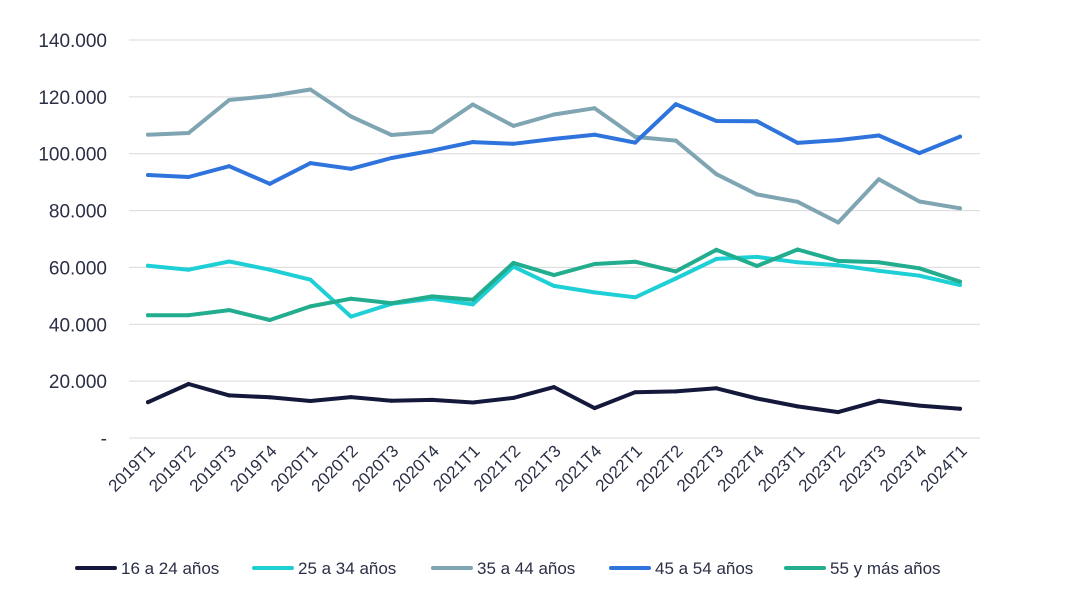 Image resolution: width=1090 pixels, height=613 pixels. What do you see at coordinates (526, 568) in the screenshot?
I see `legend-label: 35 a 44 años` at bounding box center [526, 568].